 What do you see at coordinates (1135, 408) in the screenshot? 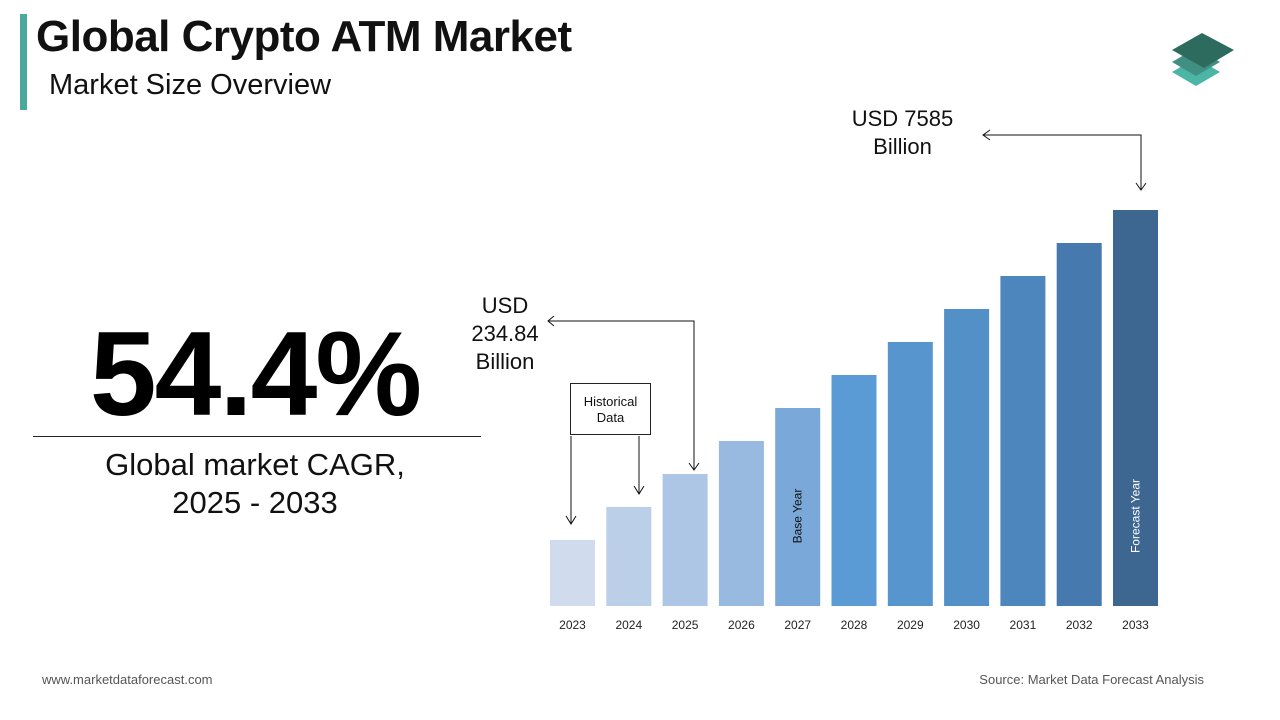
I see `bar-2033` at bounding box center [1135, 408].